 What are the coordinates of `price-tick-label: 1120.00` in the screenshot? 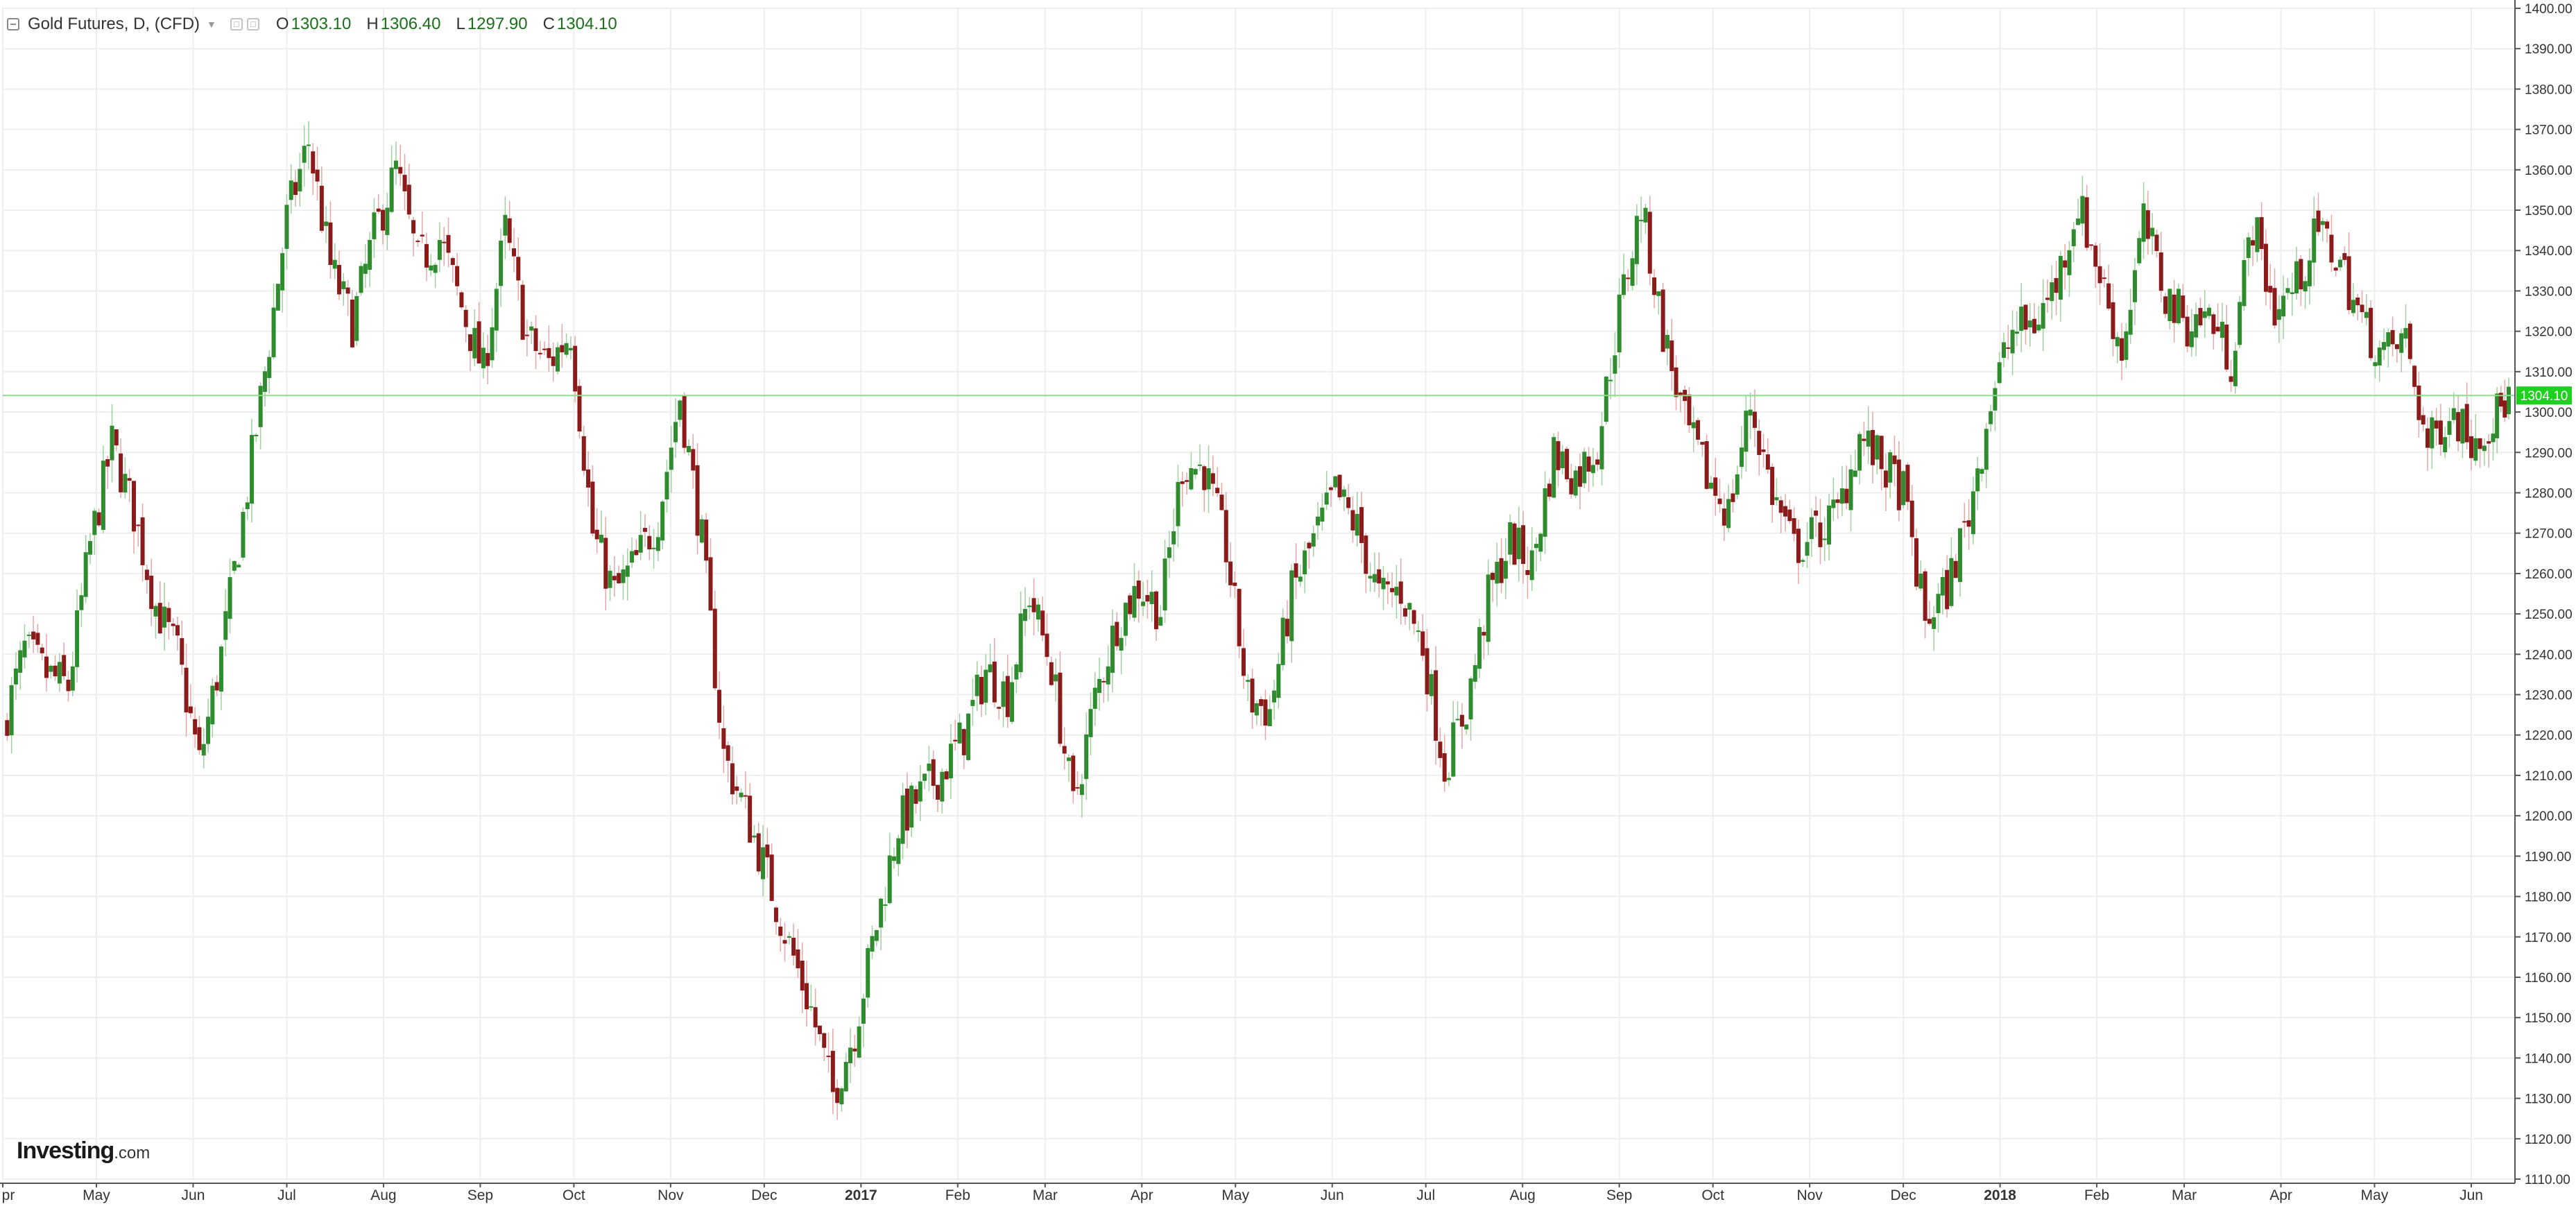 It's located at (2548, 1140).